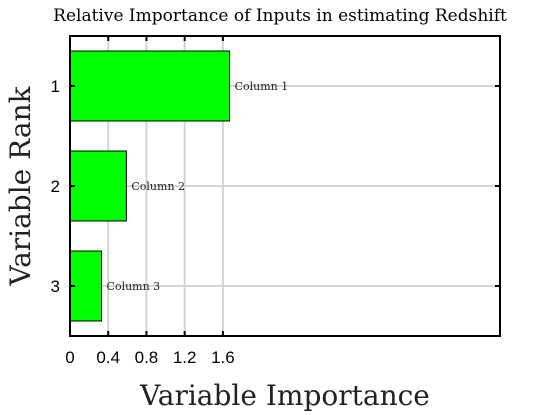 This screenshot has height=415, width=550. Describe the element at coordinates (55, 86) in the screenshot. I see `y-tick-label: 1` at that location.